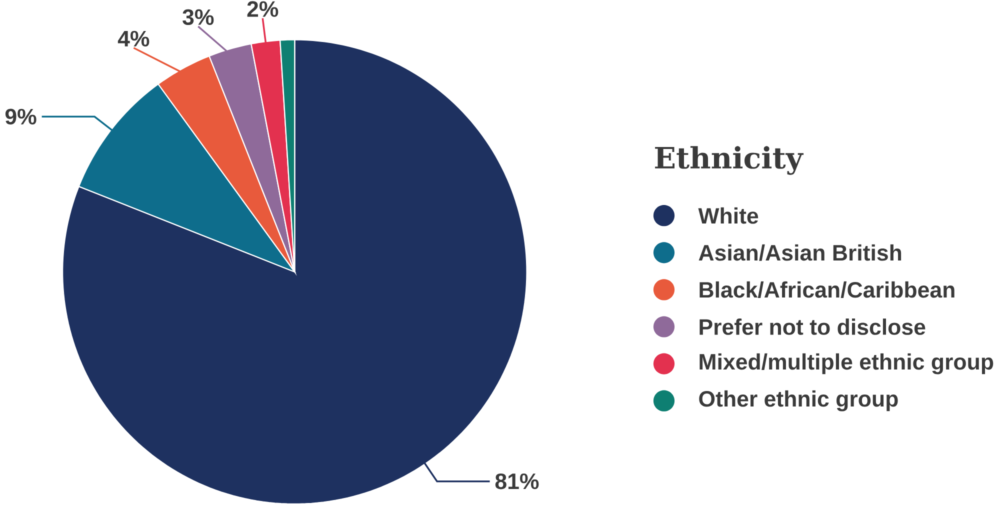 The width and height of the screenshot is (994, 505). I want to click on legend-label: Black/African/Caribbean, so click(827, 290).